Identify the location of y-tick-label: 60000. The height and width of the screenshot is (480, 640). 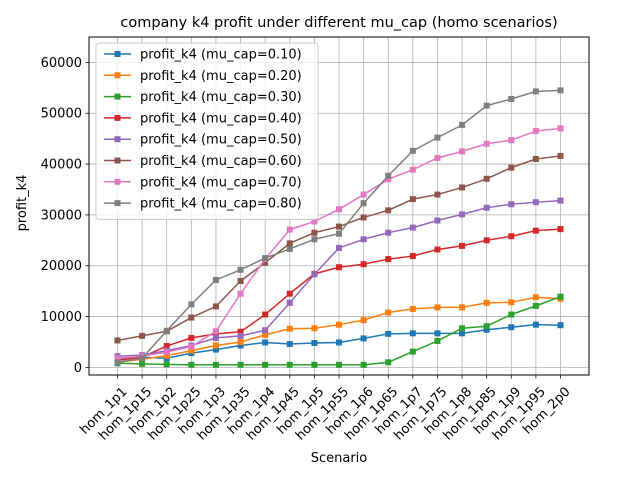
(61, 63).